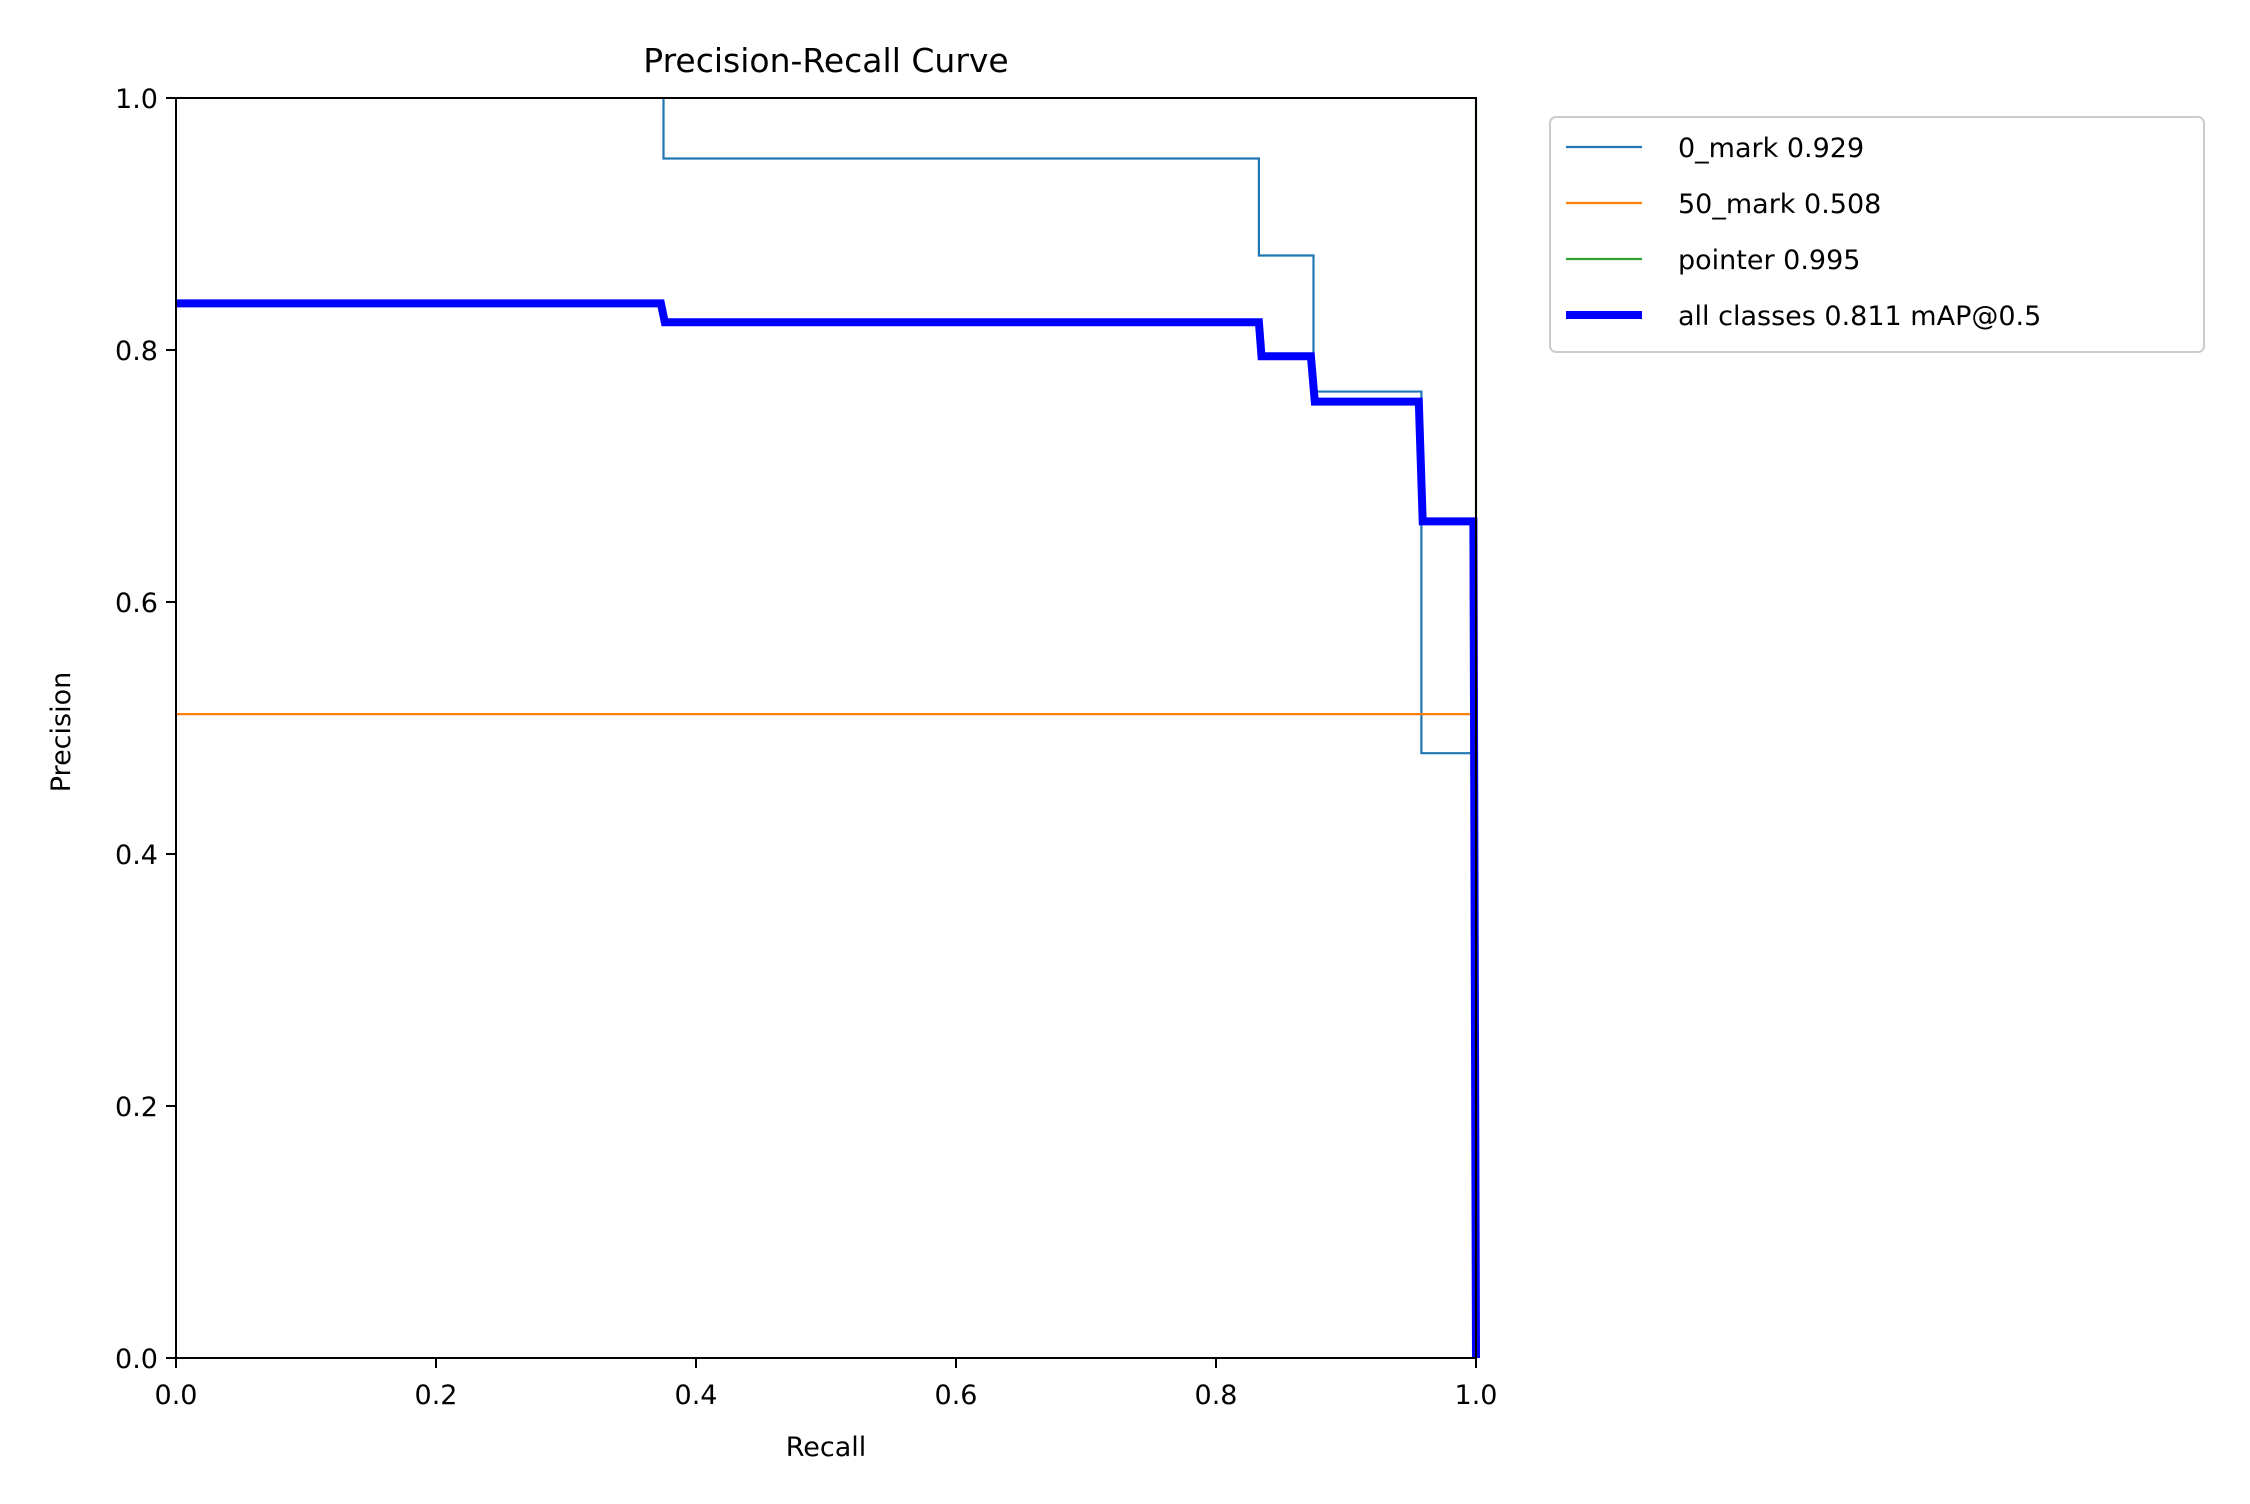 This screenshot has width=2250, height=1504. I want to click on legend-box, so click(1877, 234).